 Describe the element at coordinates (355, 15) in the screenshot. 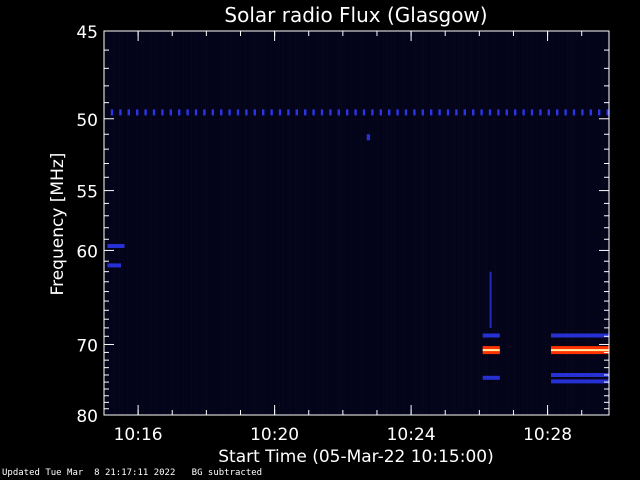

I see `chart-title: Solar radio Flux (Glasgow)` at that location.